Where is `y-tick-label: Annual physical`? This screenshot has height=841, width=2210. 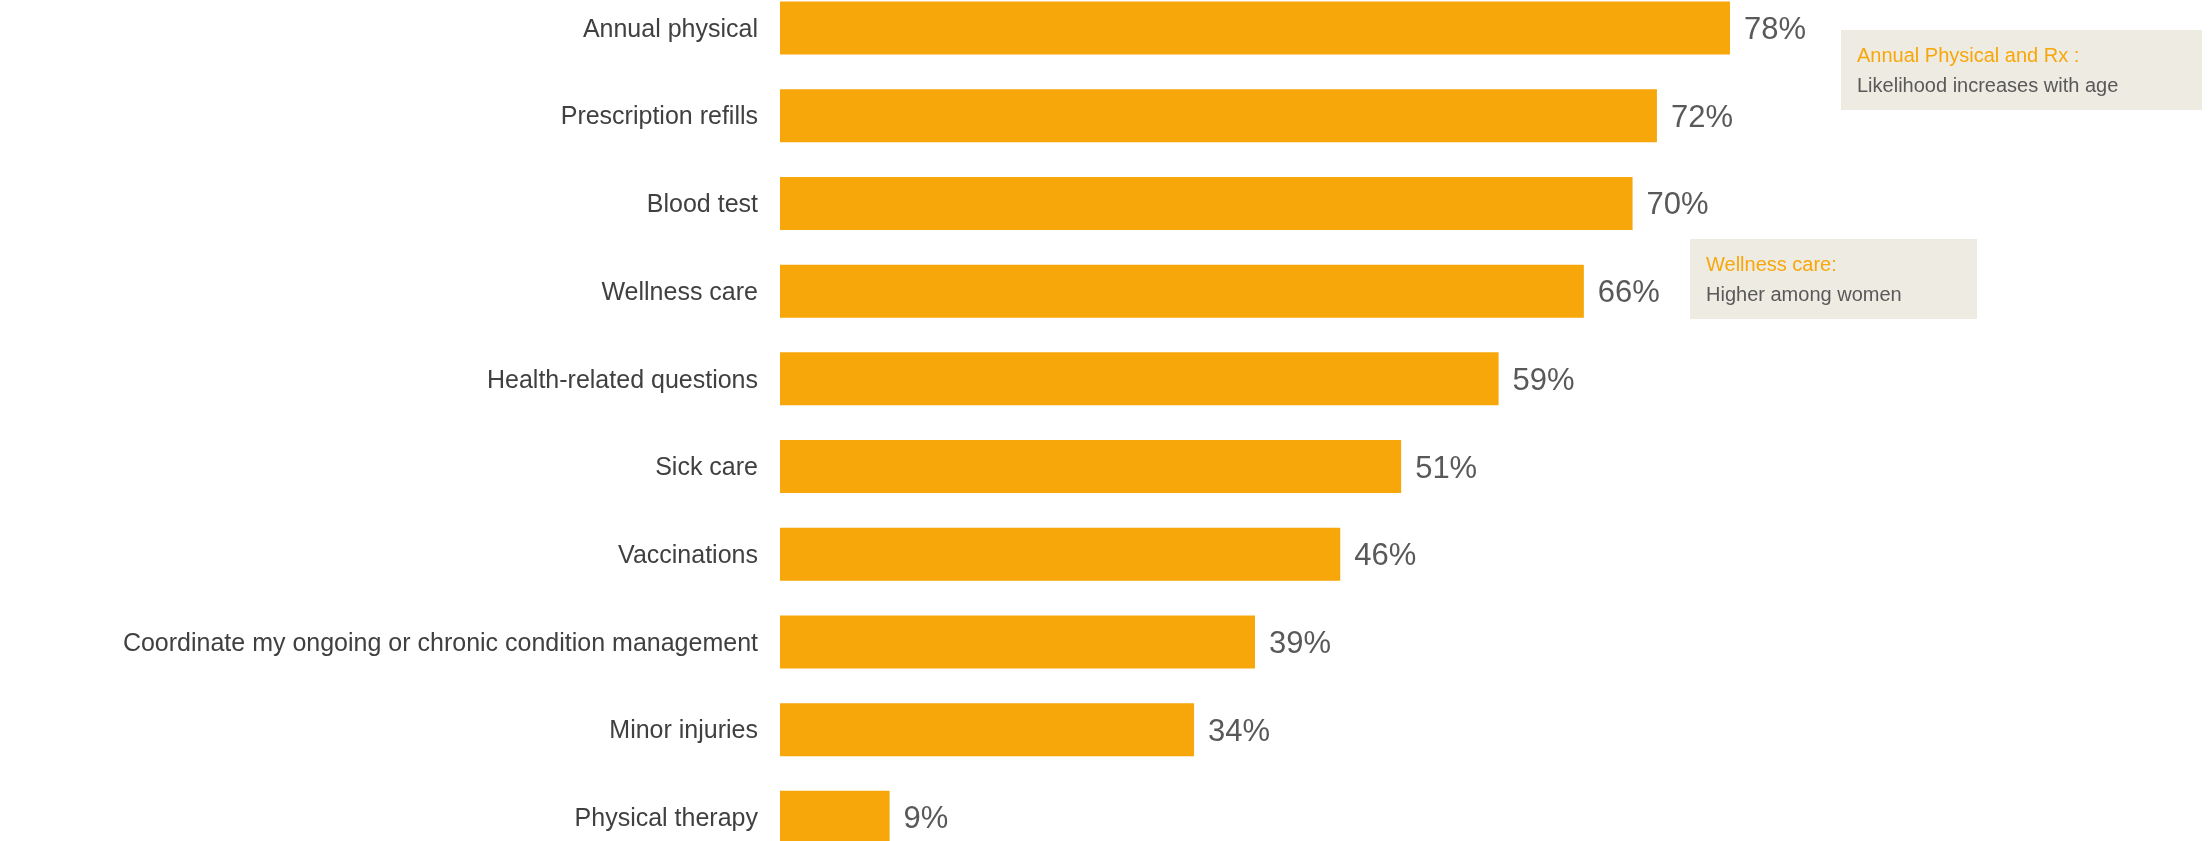
y-tick-label: Annual physical is located at coordinates (670, 27).